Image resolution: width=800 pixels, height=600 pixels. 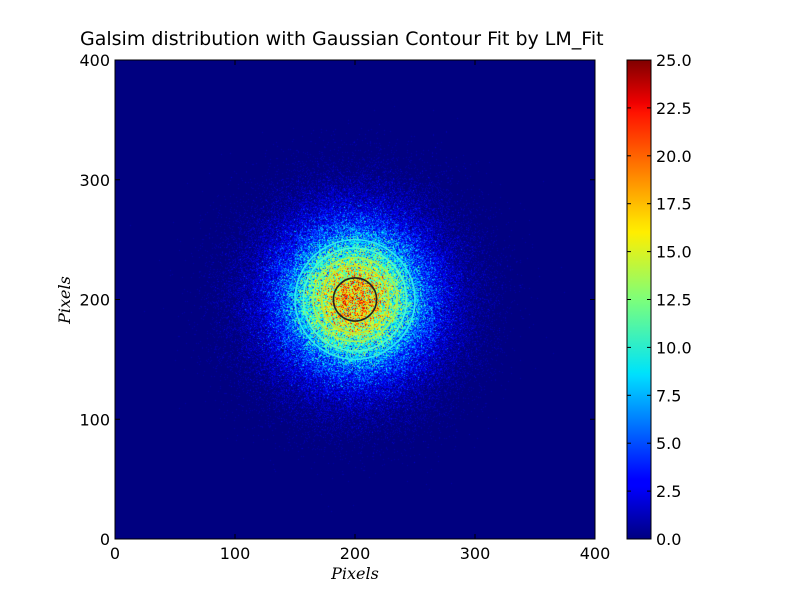 I want to click on y-axis-label: Pixels, so click(x=64, y=300).